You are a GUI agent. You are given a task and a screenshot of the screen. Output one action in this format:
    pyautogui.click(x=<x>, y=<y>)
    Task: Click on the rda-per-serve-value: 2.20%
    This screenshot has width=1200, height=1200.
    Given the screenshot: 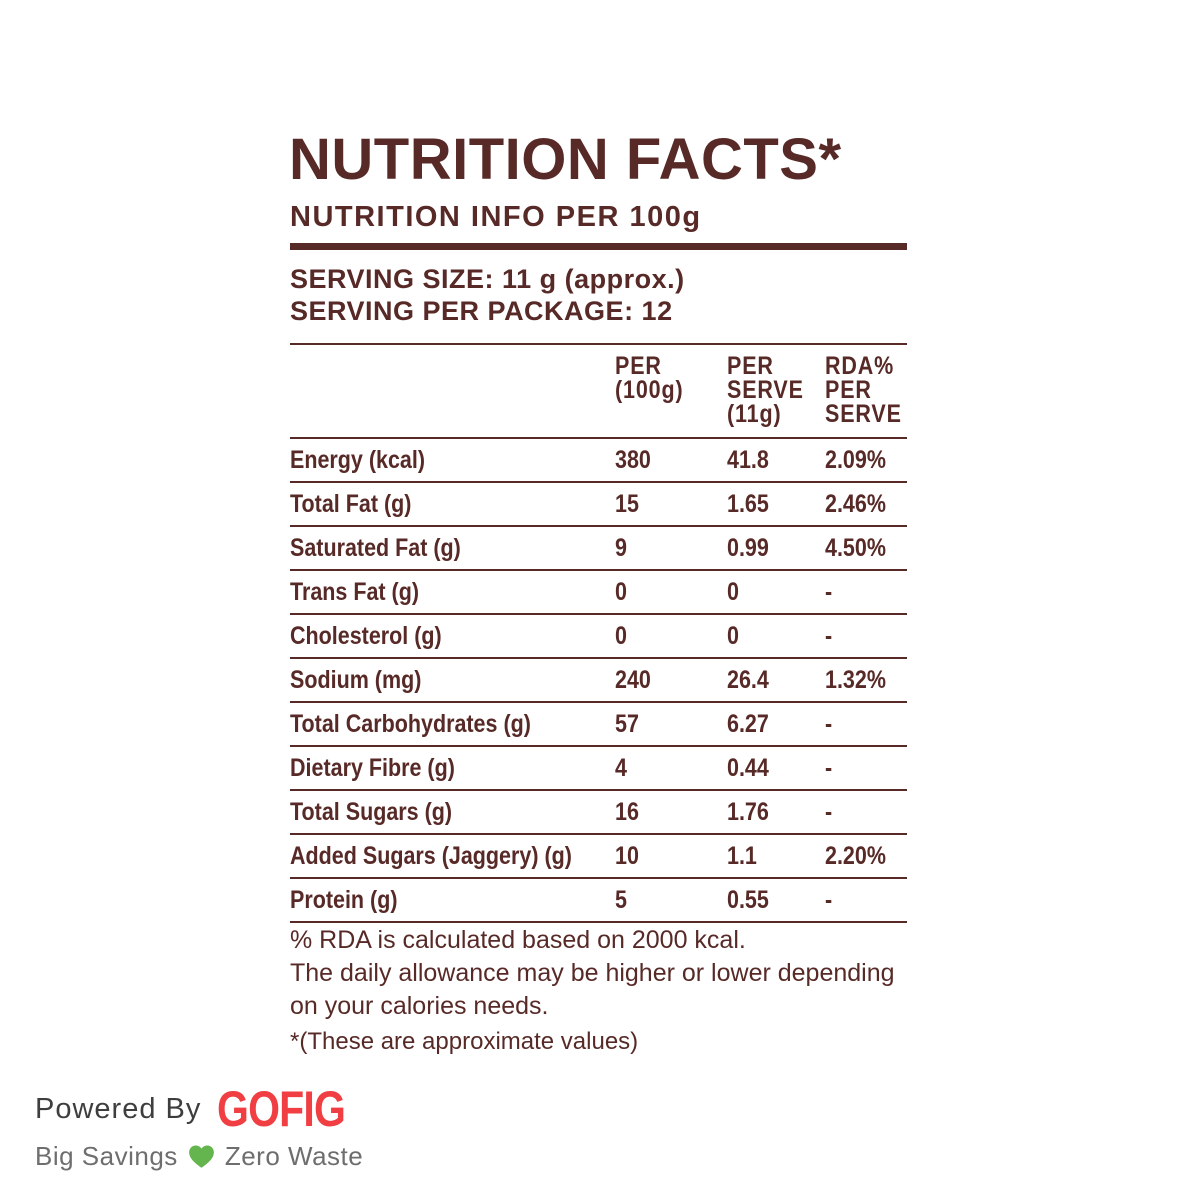 What is the action you would take?
    pyautogui.click(x=855, y=855)
    